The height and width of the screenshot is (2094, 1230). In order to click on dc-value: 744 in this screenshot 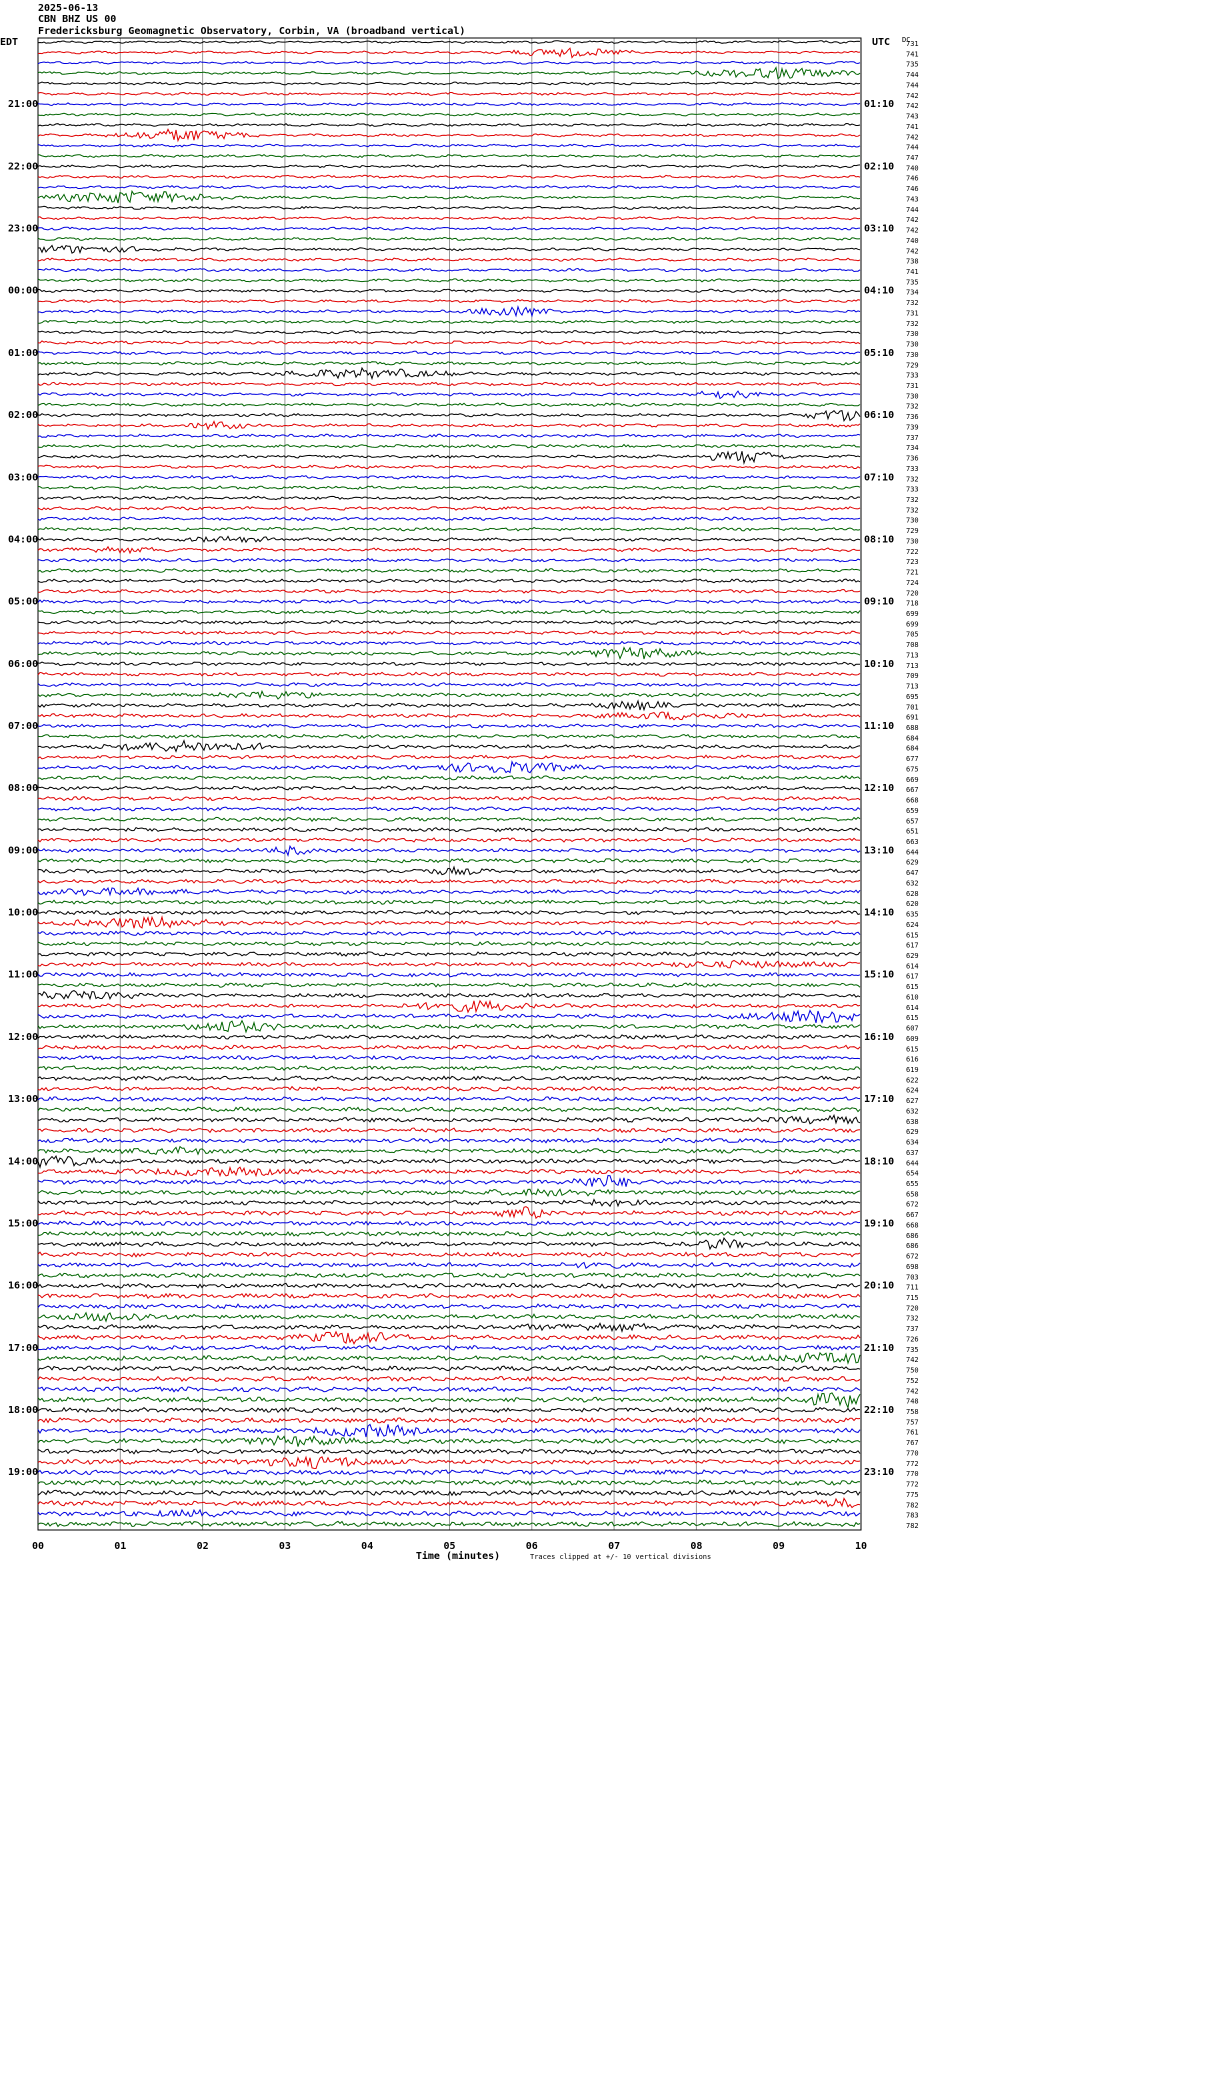, I will do `click(912, 85)`.